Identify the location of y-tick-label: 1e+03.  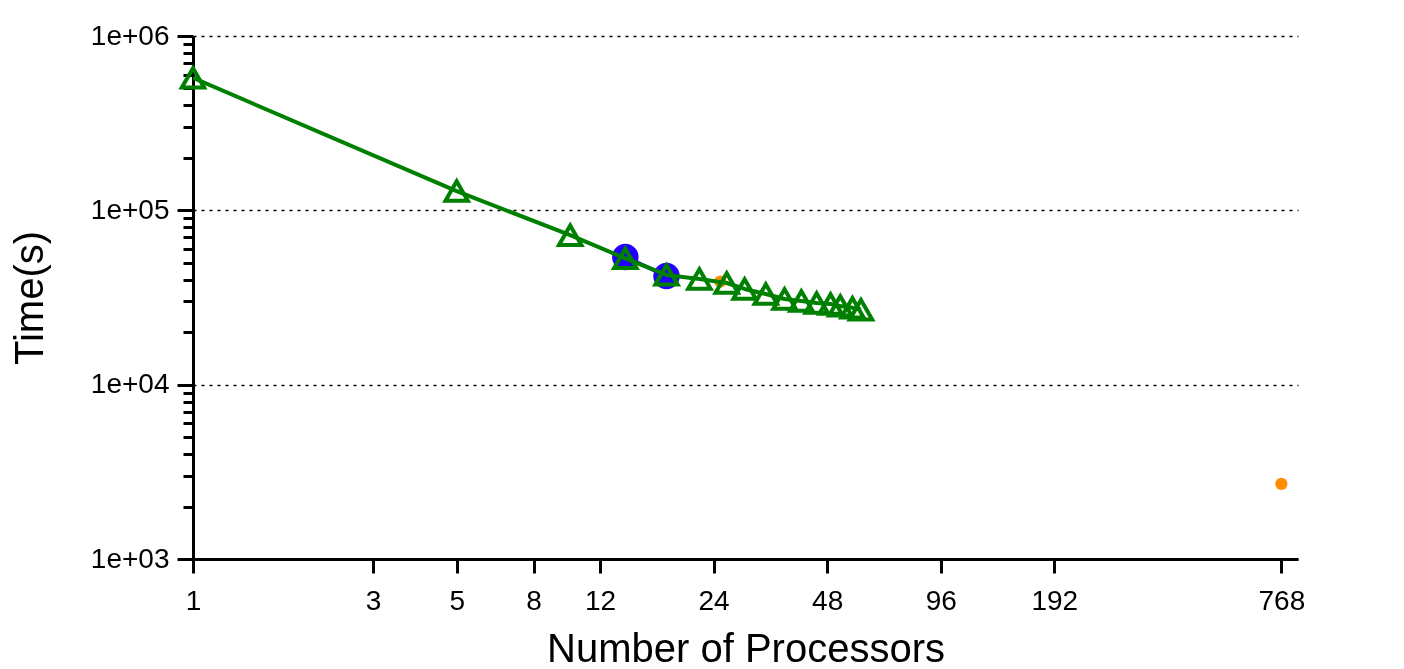
(130, 558).